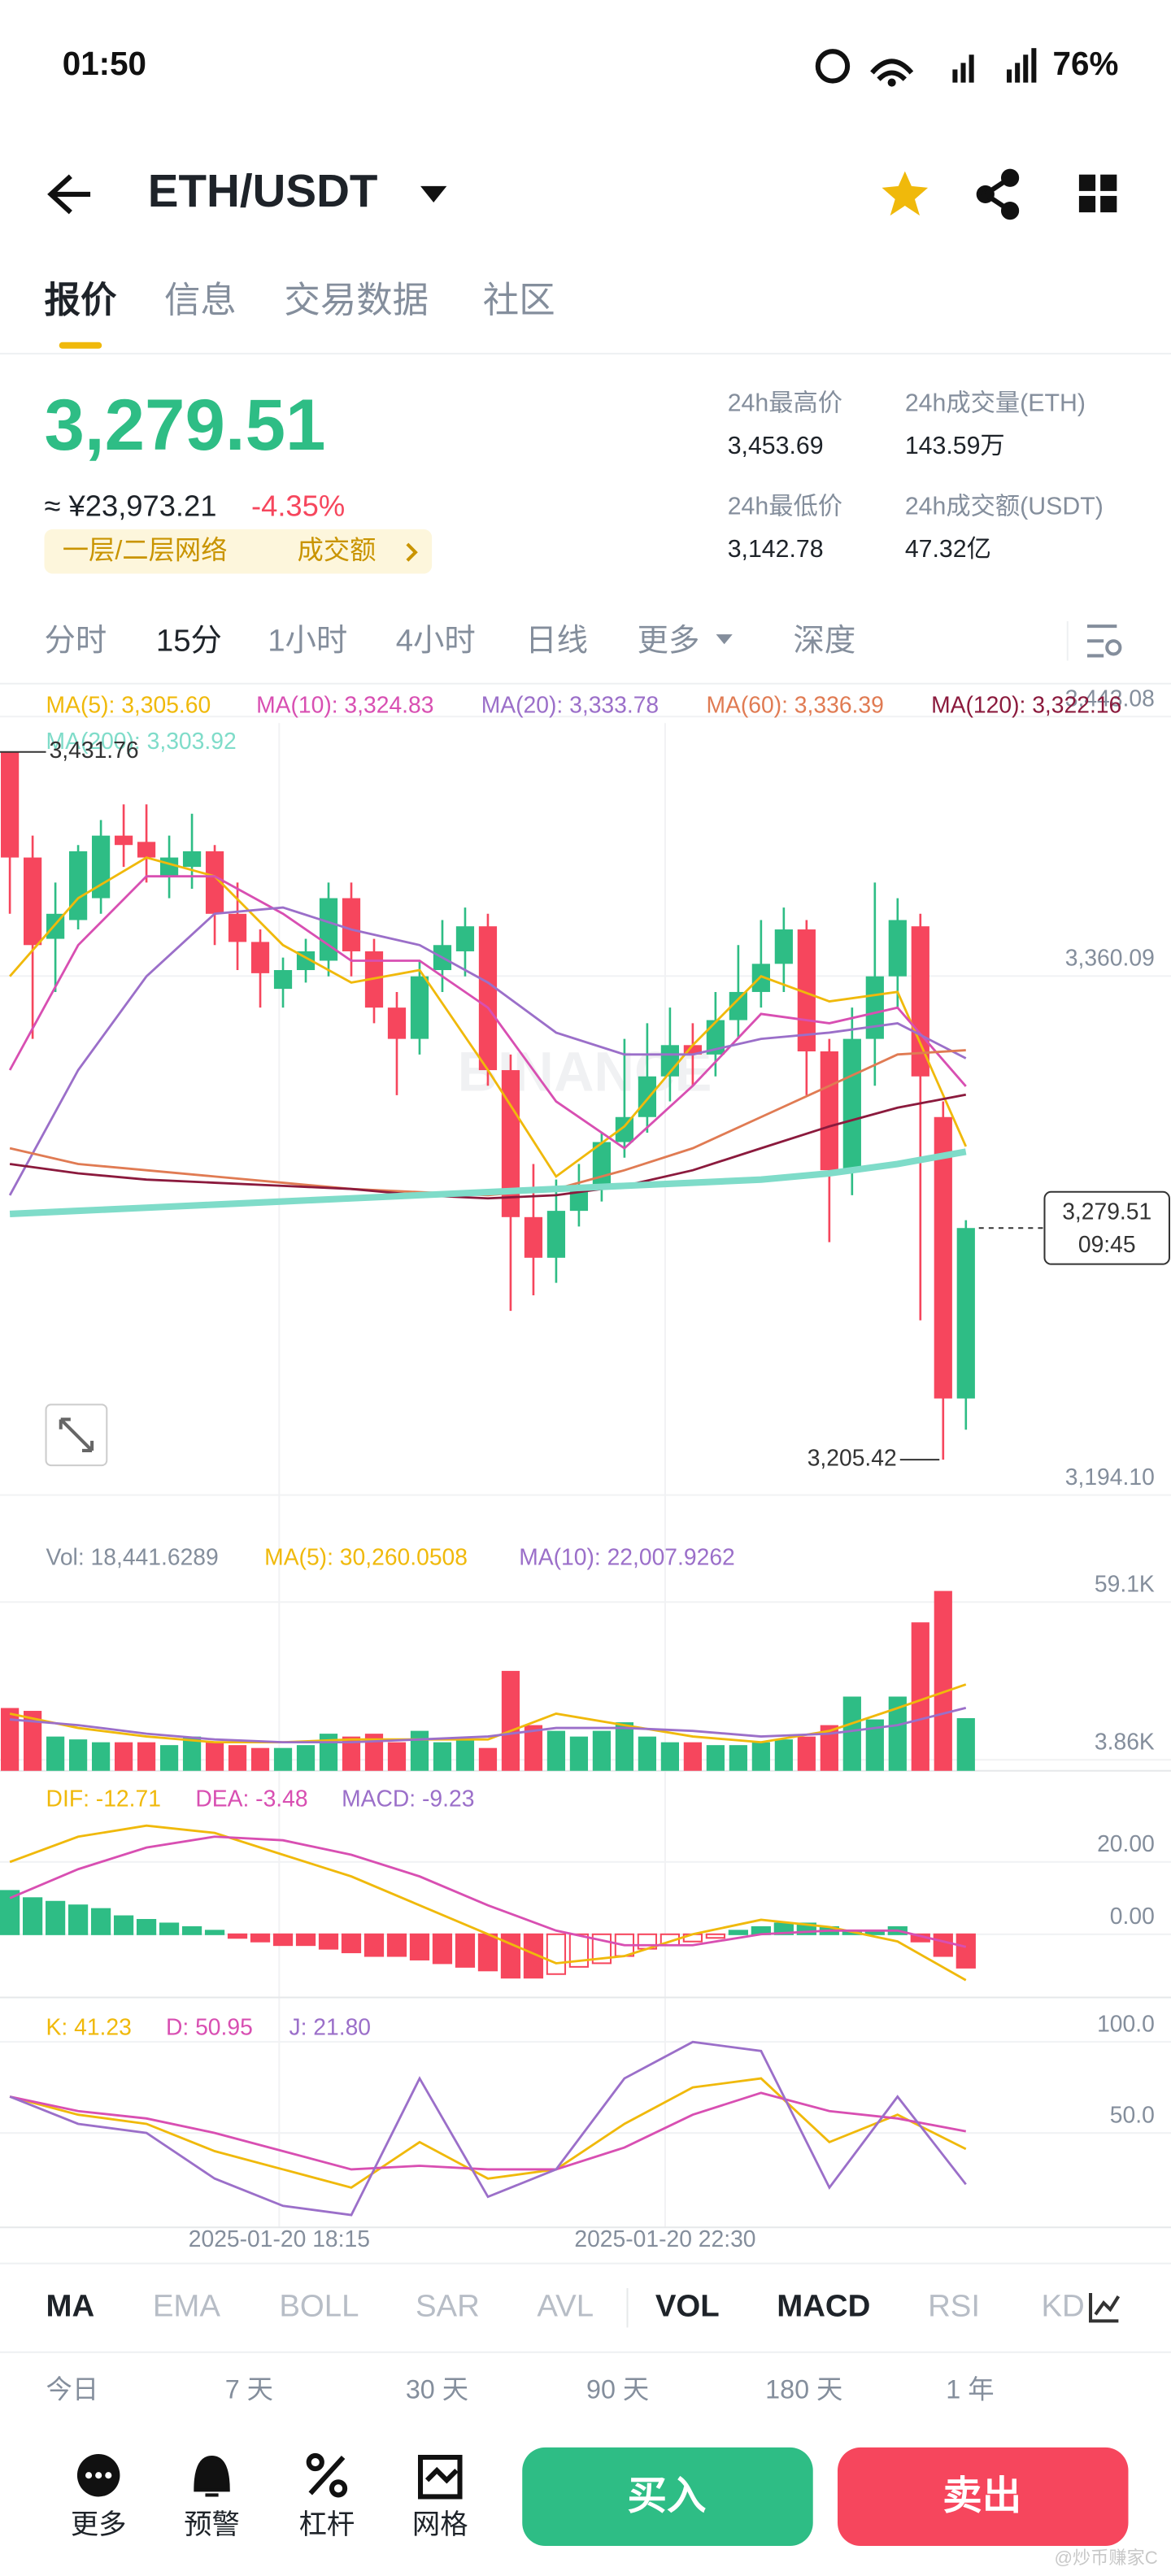  Describe the element at coordinates (1133, 2114) in the screenshot. I see `y-tick-label: 50.0` at that location.